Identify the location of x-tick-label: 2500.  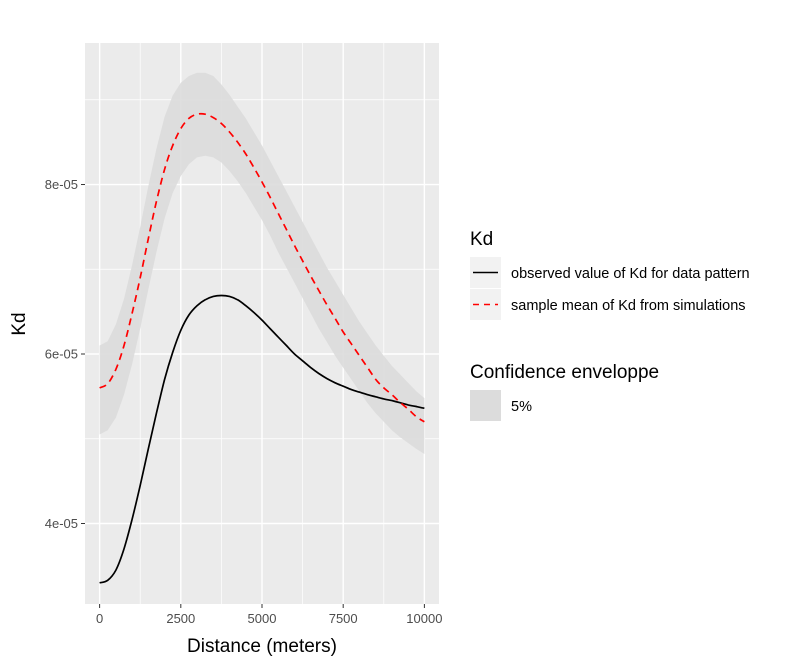
(180, 618).